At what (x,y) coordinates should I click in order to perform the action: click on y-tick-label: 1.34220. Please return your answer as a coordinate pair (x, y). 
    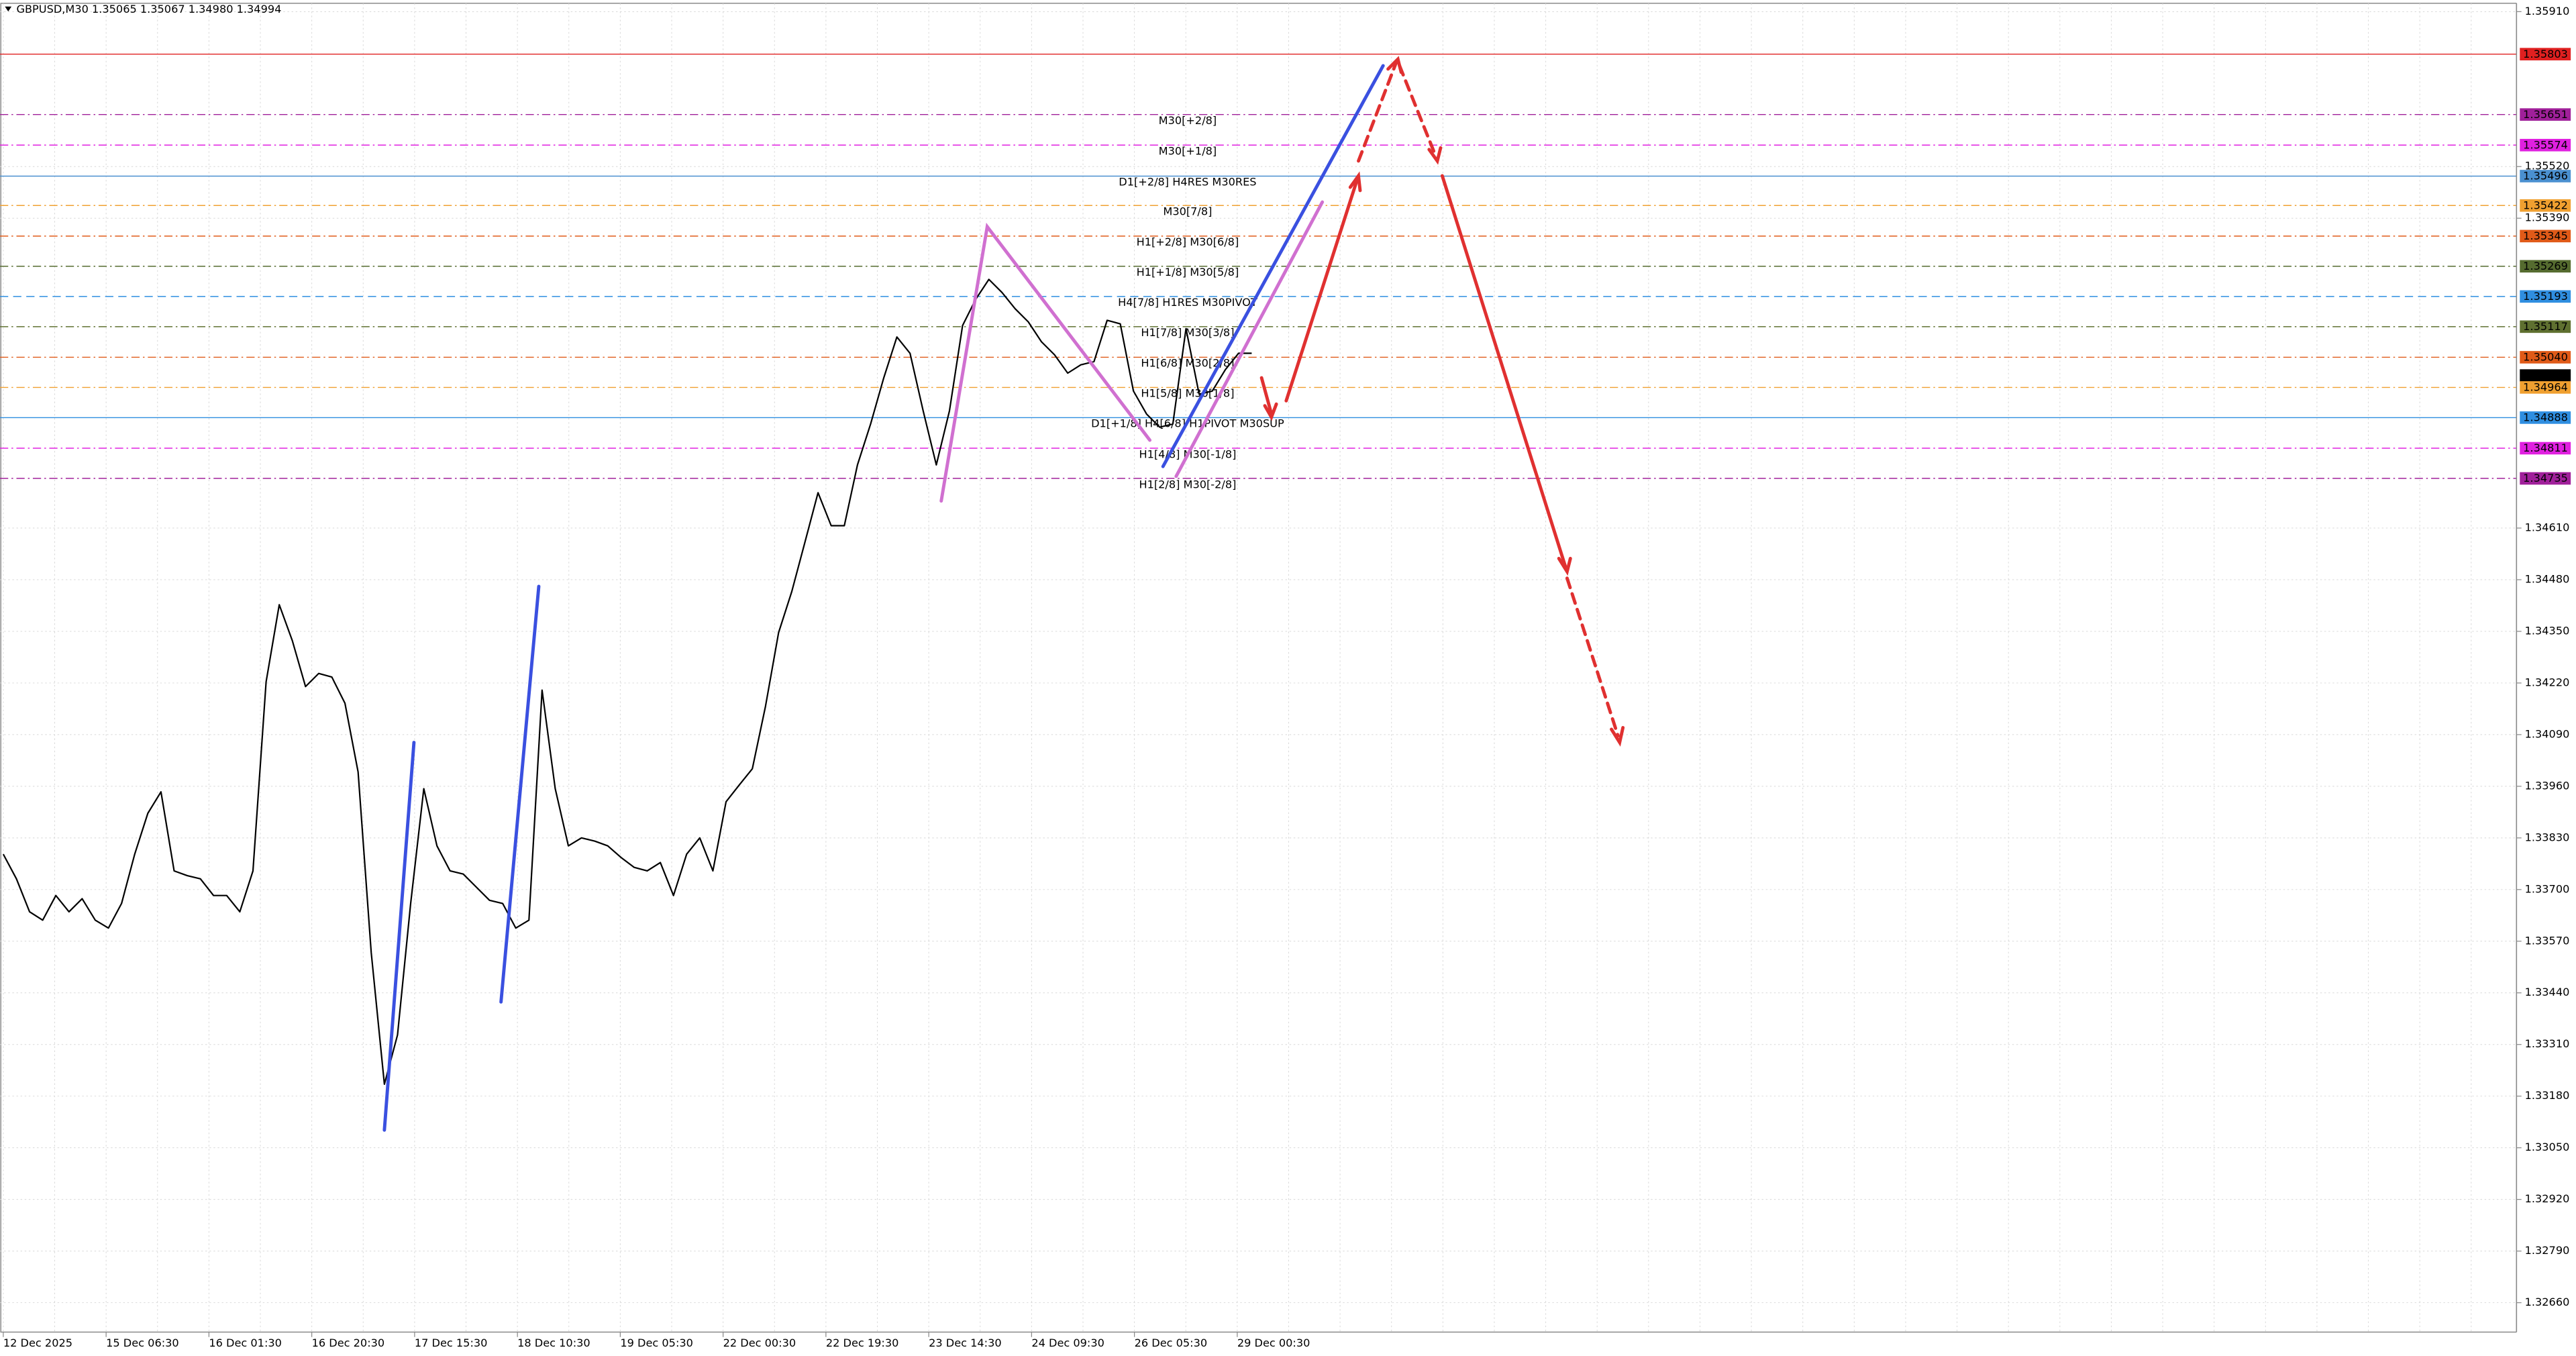
    Looking at the image, I should click on (2547, 682).